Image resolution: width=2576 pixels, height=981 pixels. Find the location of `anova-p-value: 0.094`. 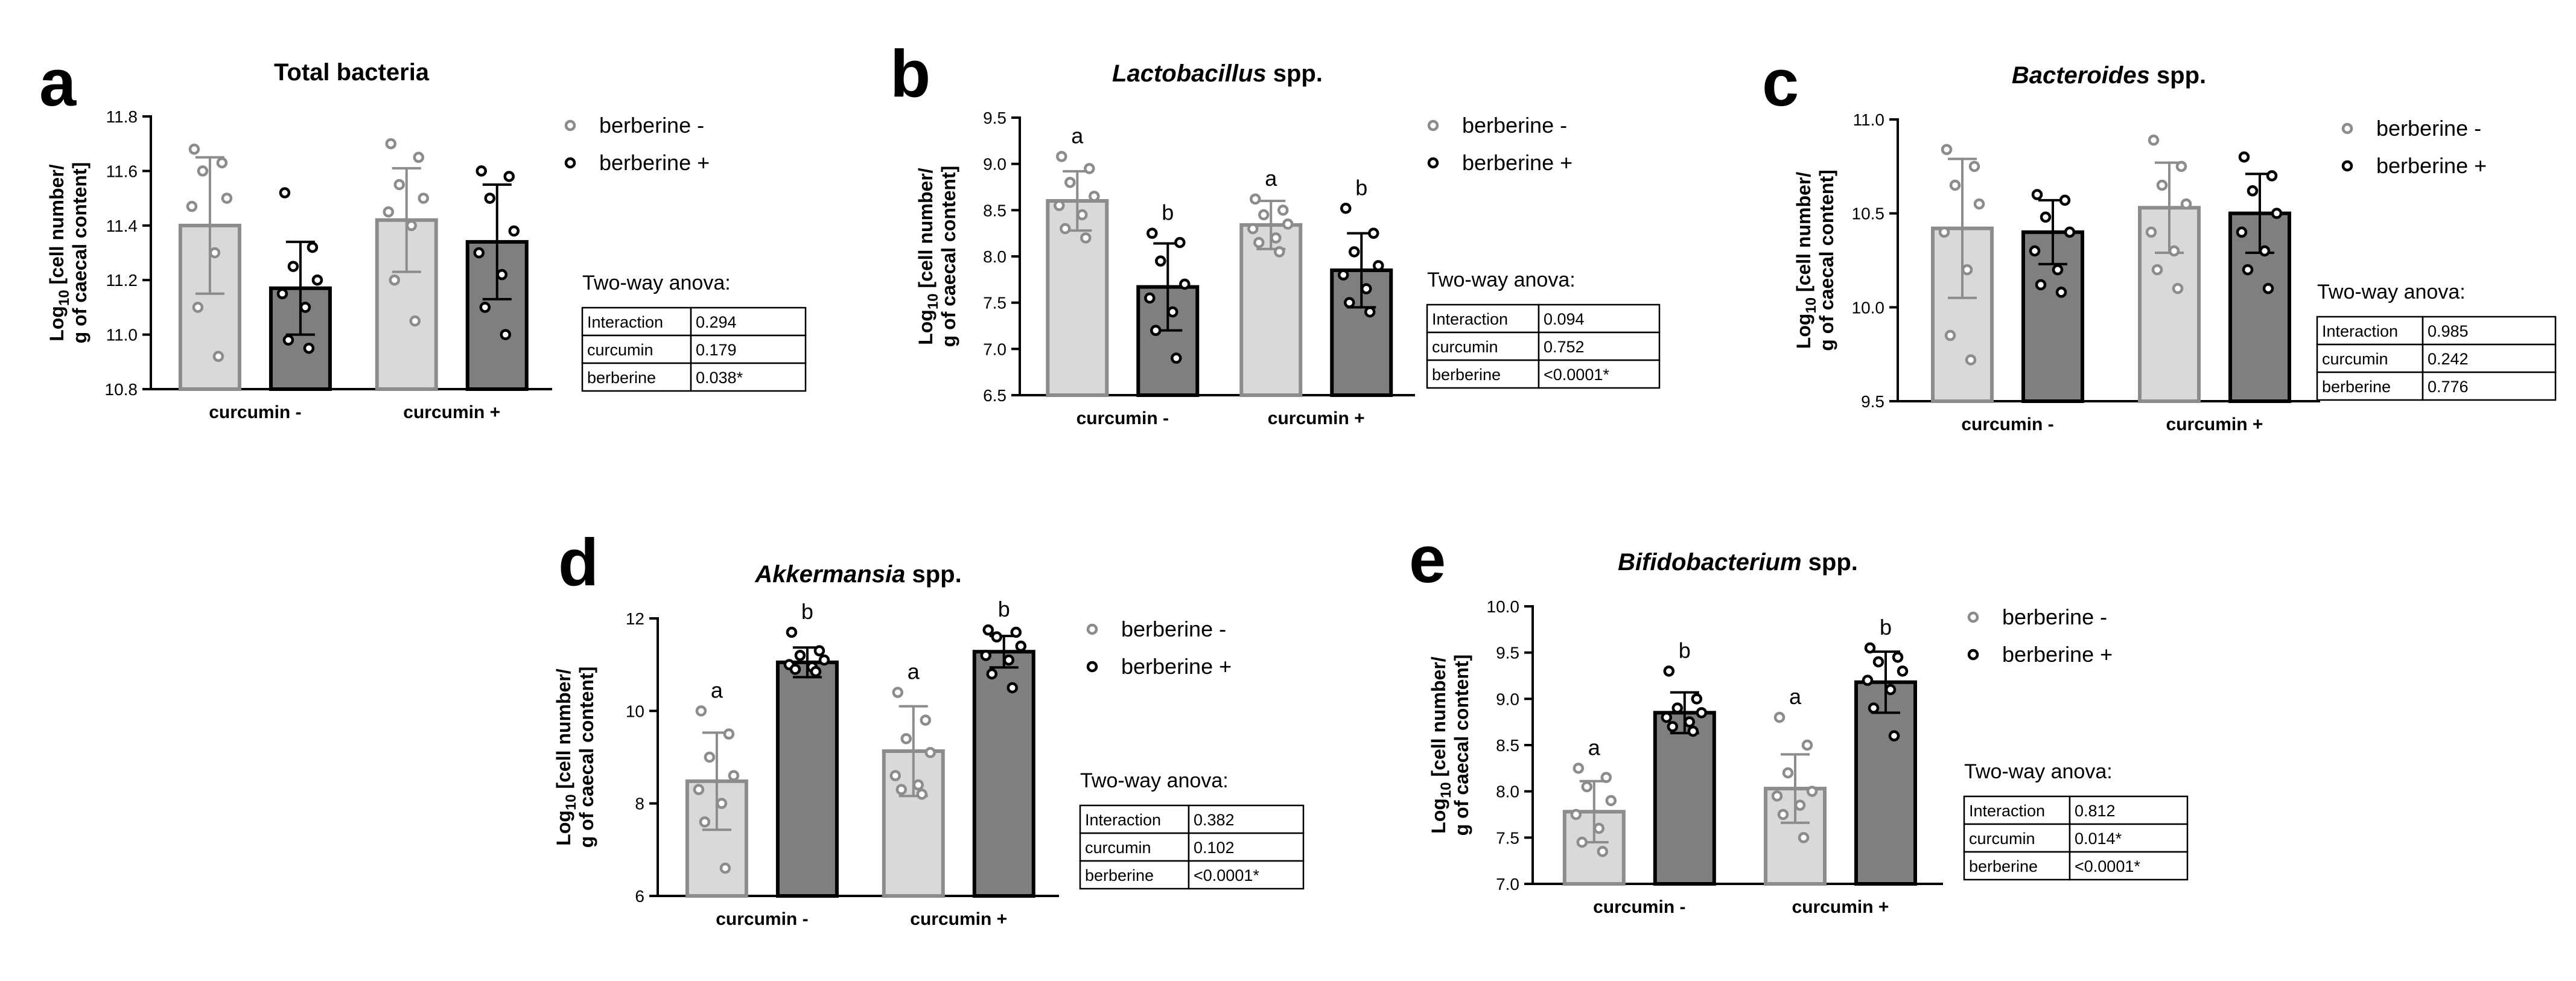

anova-p-value: 0.094 is located at coordinates (1565, 319).